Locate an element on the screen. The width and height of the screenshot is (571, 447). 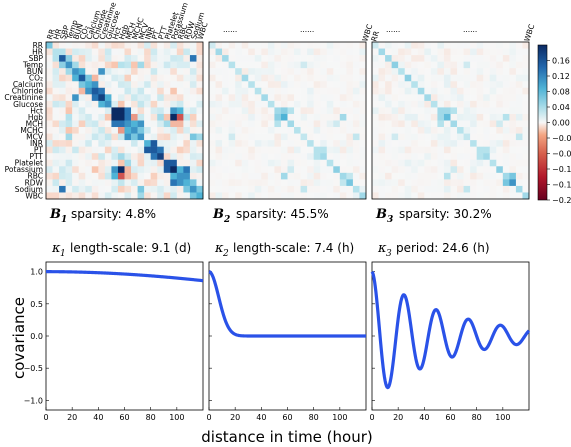
b1-col-label: RR is located at coordinates (51, 34).